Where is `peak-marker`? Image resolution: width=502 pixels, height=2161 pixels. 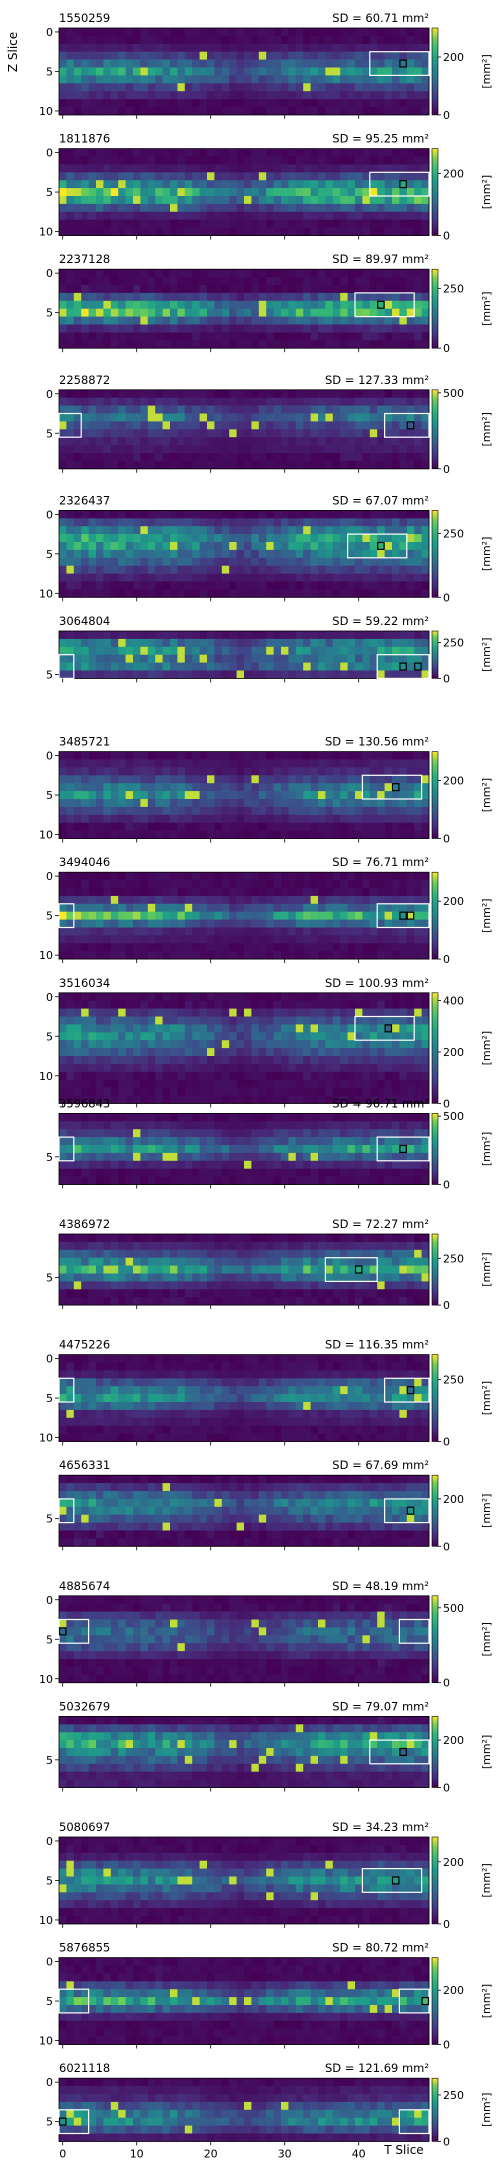 peak-marker is located at coordinates (395, 787).